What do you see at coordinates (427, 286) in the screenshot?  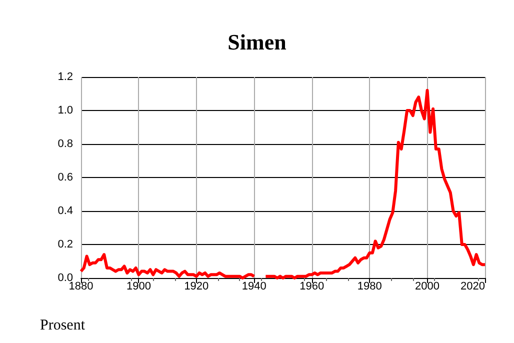 I see `x-tick-label: 2000` at bounding box center [427, 286].